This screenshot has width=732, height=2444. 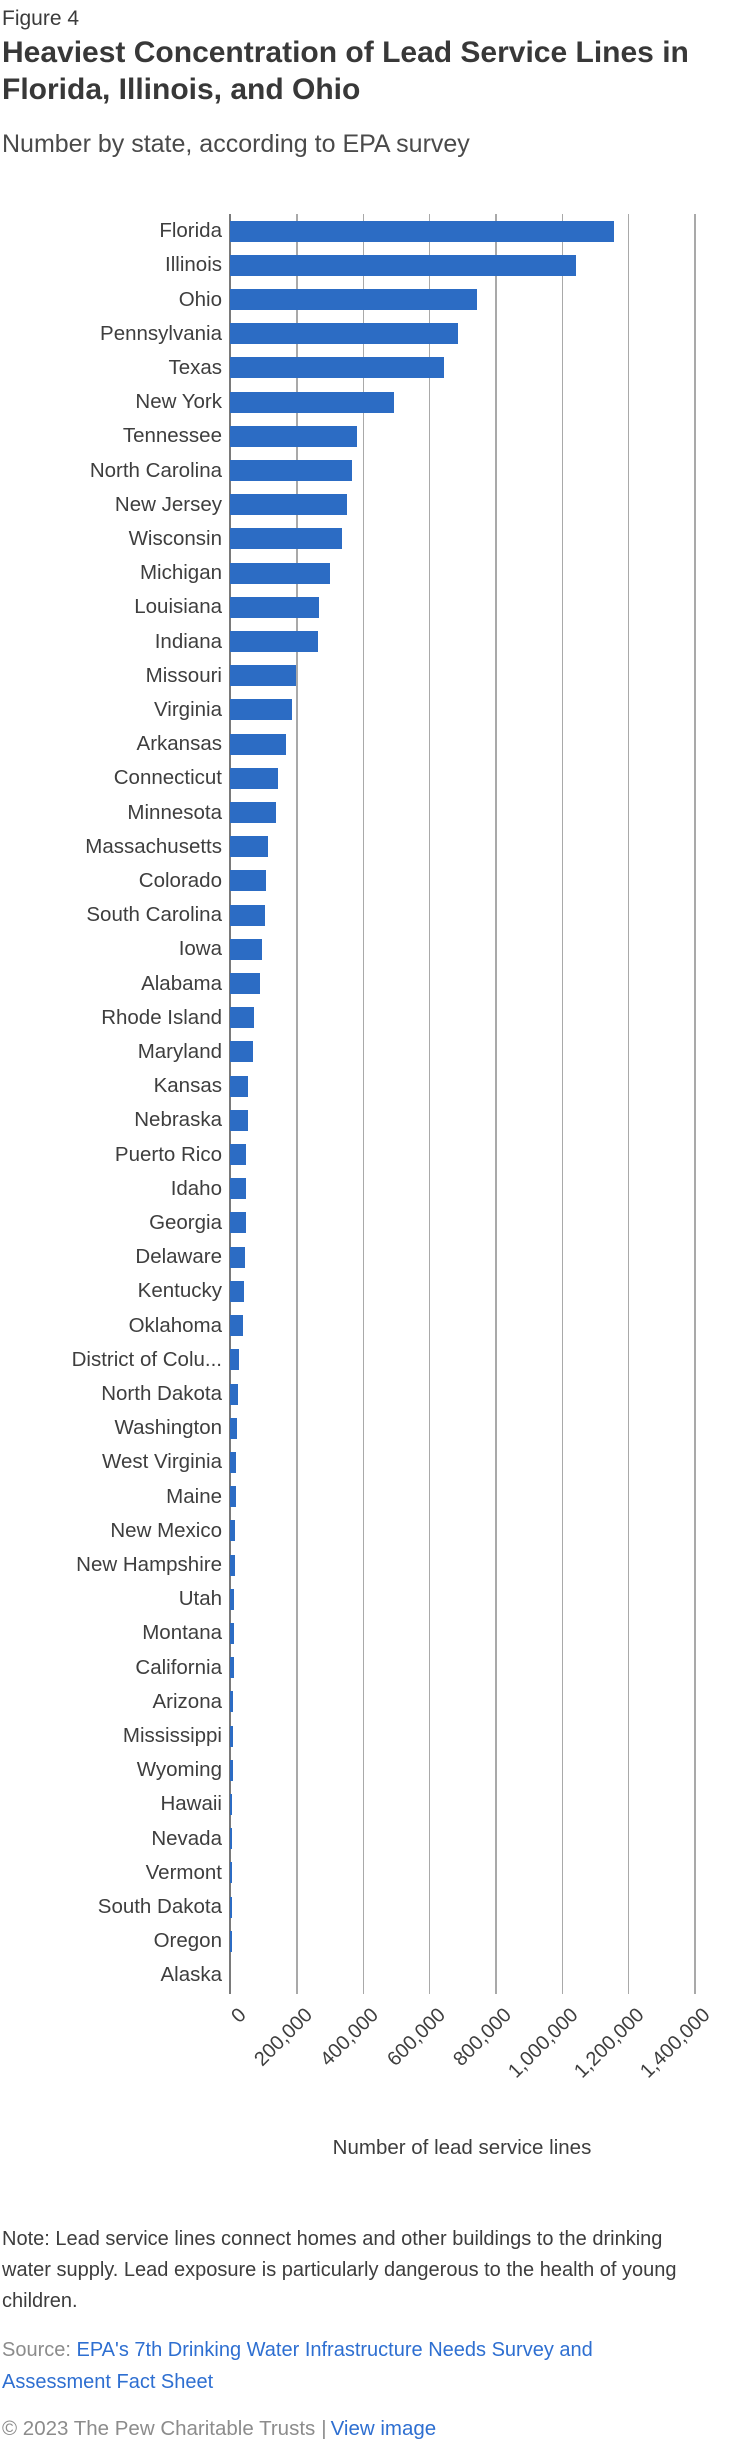 I want to click on state-label: Alabama, so click(x=181, y=983).